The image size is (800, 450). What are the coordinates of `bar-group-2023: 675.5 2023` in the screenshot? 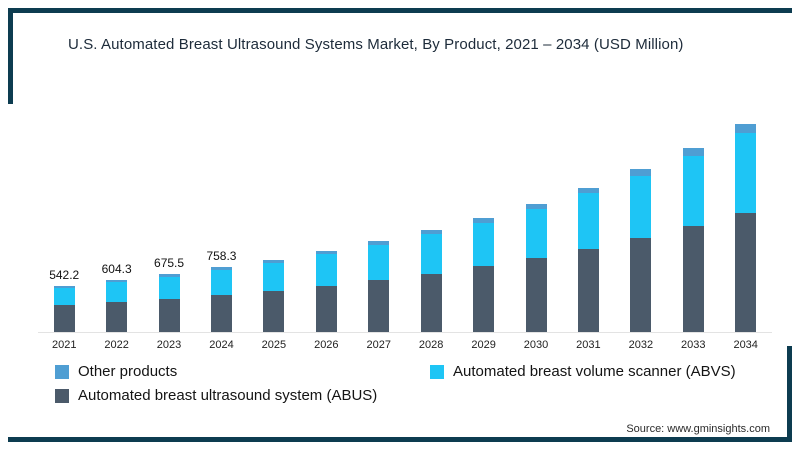 It's located at (169, 225).